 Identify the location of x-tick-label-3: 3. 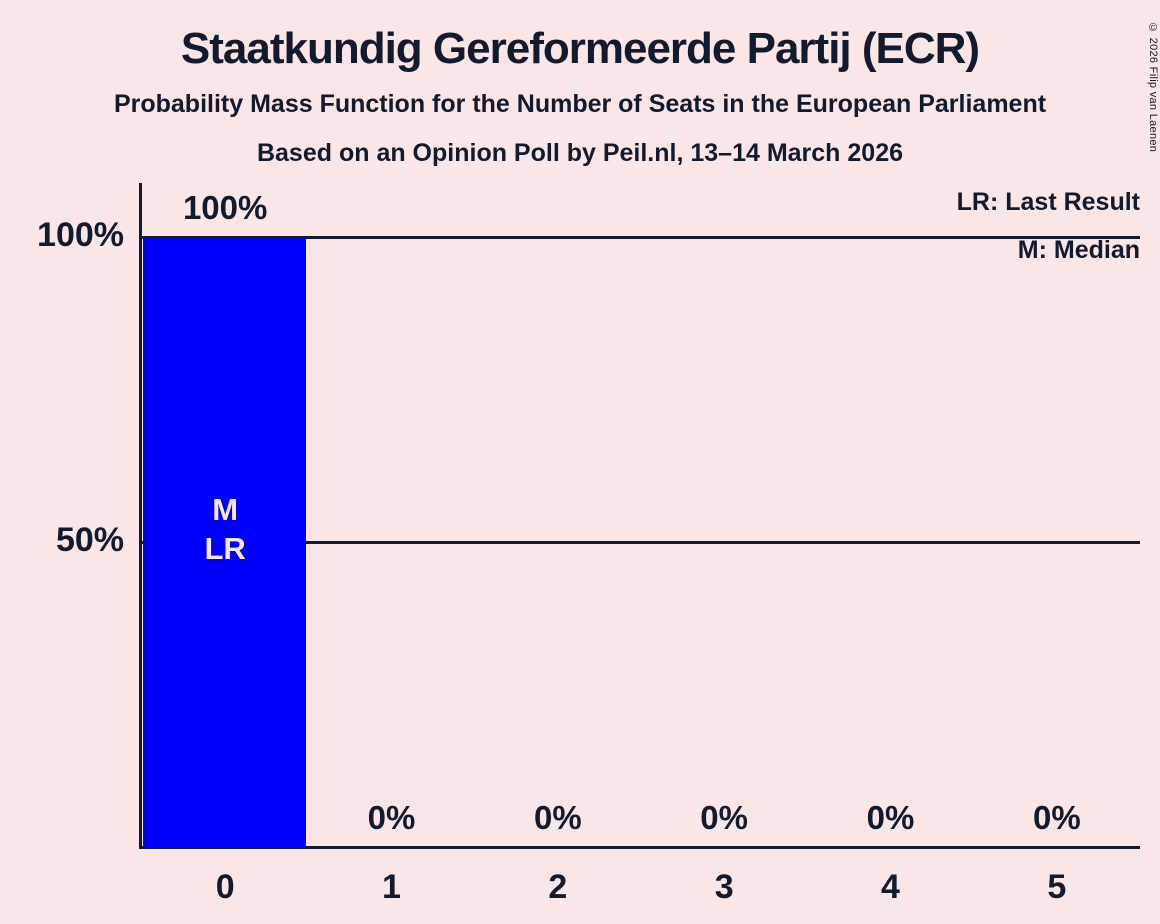
(724, 887).